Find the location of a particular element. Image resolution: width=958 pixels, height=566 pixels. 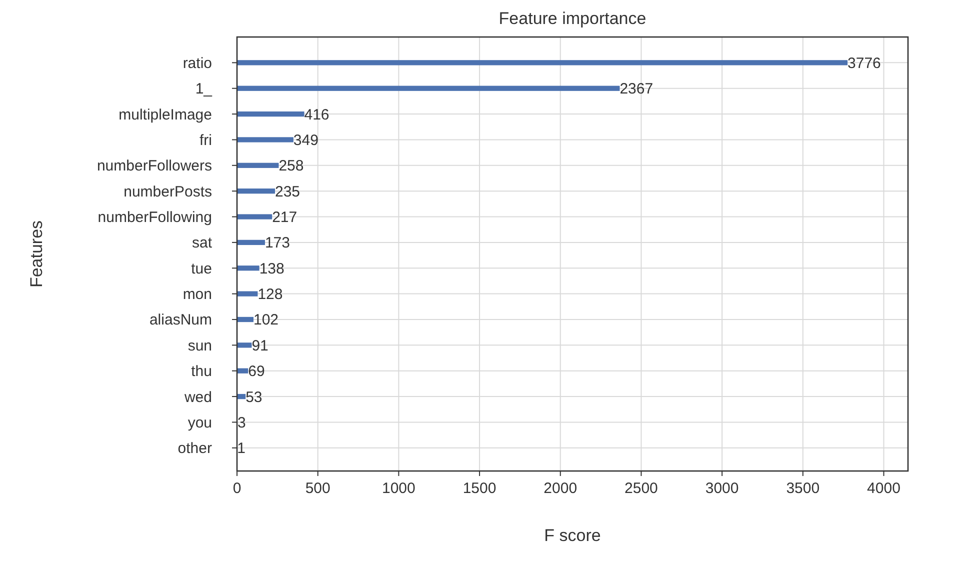

y-tick-label: mon is located at coordinates (197, 295).